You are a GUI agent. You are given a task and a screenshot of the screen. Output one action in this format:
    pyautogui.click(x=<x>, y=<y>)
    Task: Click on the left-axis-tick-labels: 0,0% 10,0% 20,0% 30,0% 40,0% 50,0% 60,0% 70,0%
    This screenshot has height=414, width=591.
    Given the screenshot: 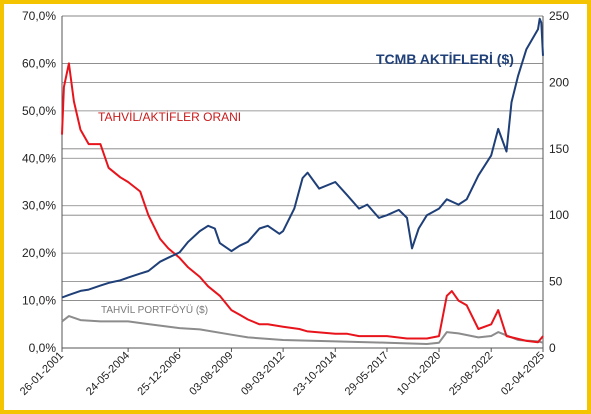 What is the action you would take?
    pyautogui.click(x=39, y=182)
    